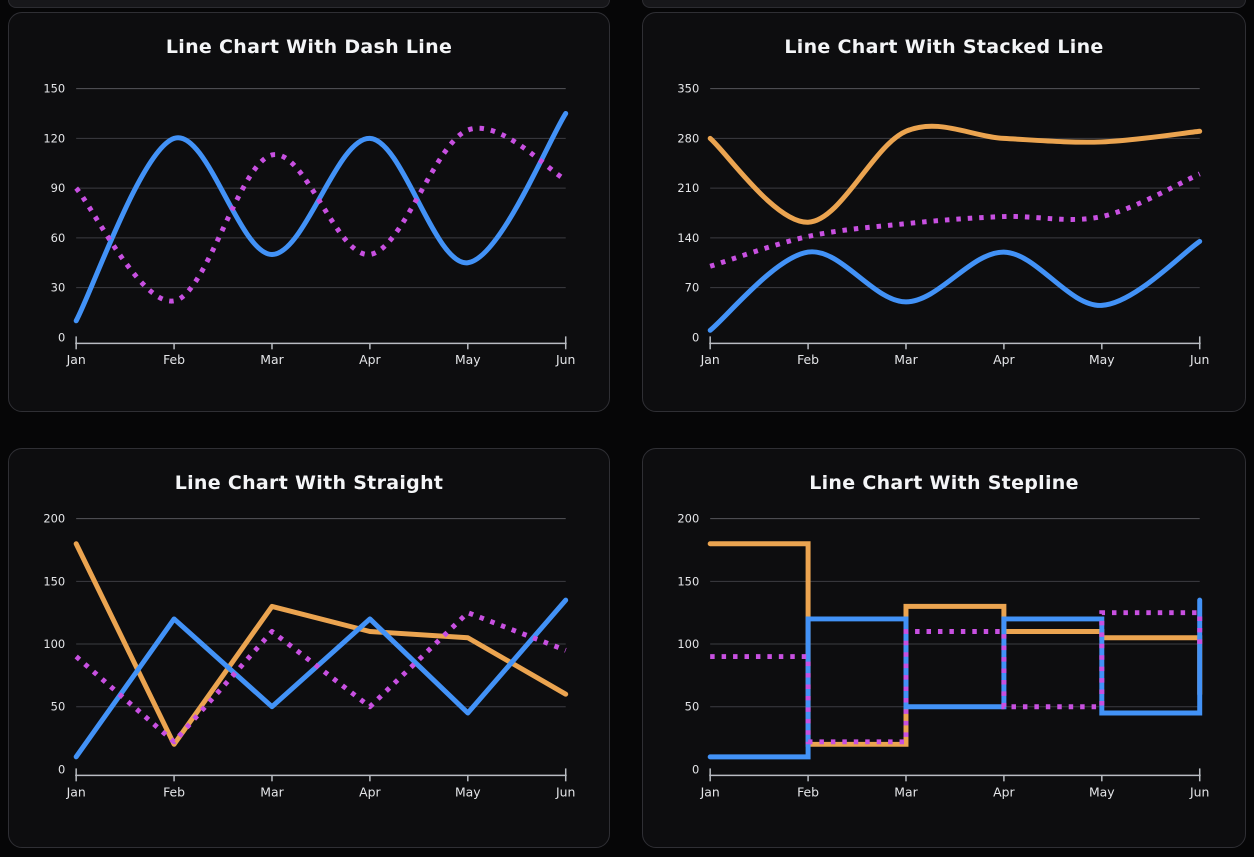 The height and width of the screenshot is (857, 1254). What do you see at coordinates (688, 138) in the screenshot?
I see `y-tick-label: 280` at bounding box center [688, 138].